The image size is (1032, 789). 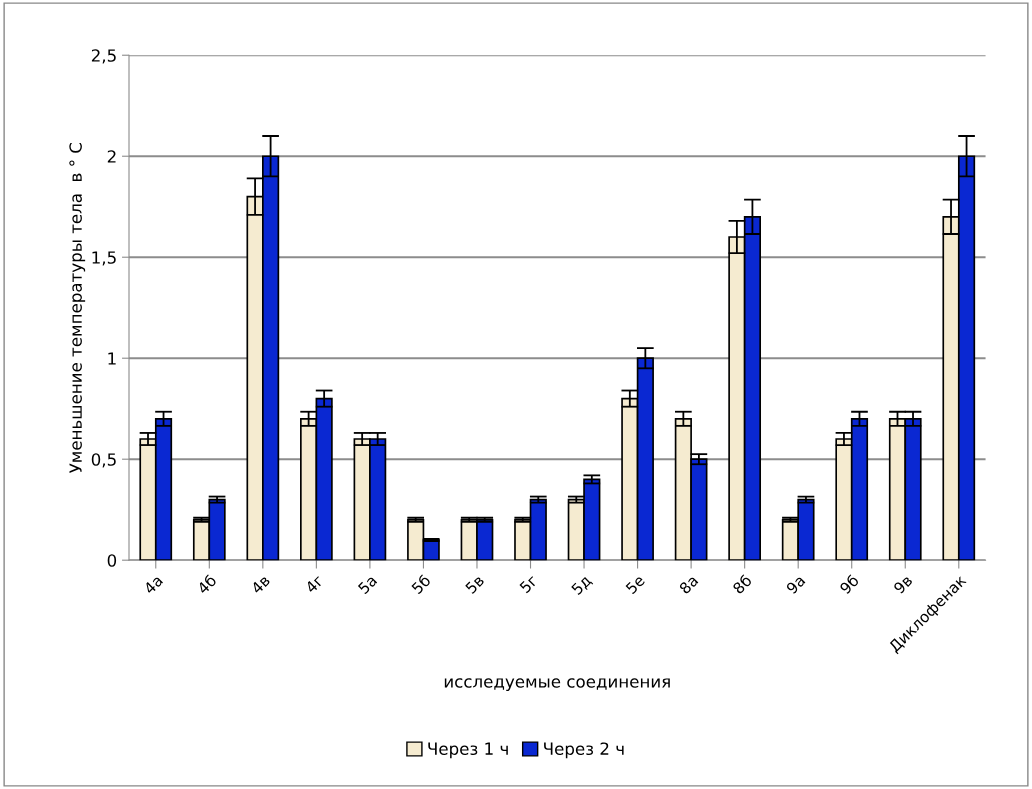 I want to click on legend-label: Через 2 ч, so click(x=584, y=750).